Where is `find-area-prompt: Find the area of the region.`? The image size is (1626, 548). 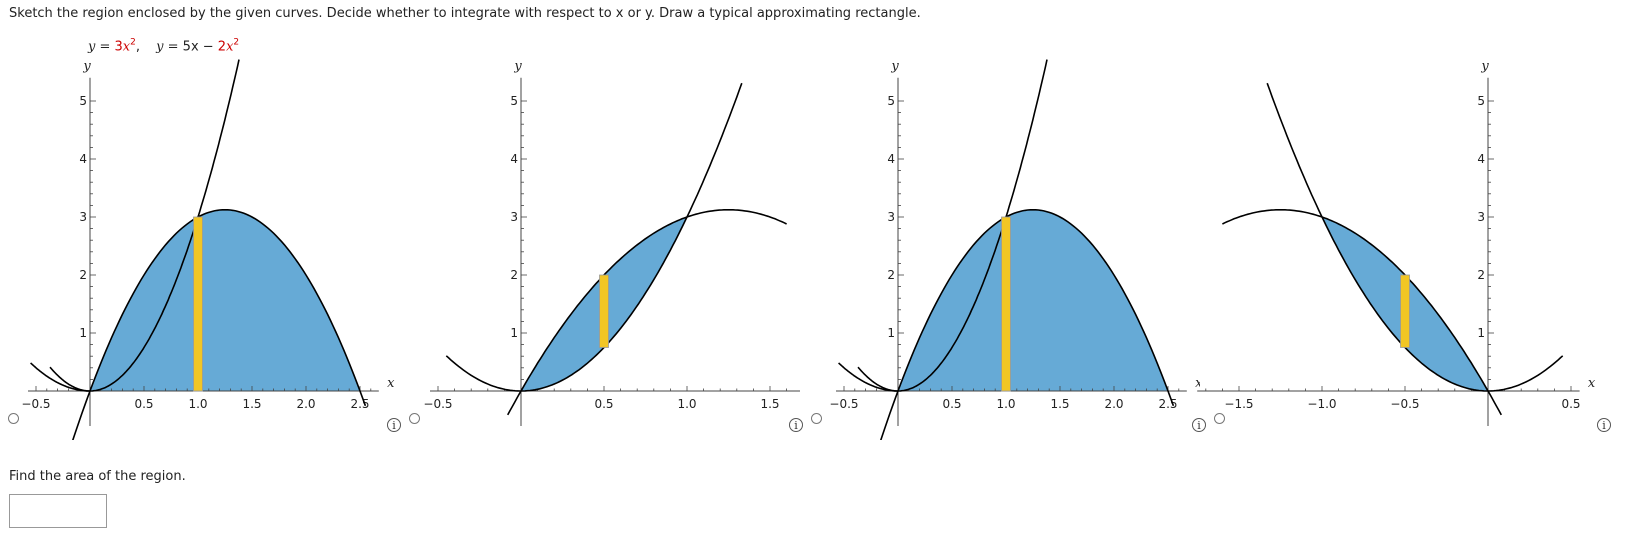 find-area-prompt: Find the area of the region. is located at coordinates (97, 476).